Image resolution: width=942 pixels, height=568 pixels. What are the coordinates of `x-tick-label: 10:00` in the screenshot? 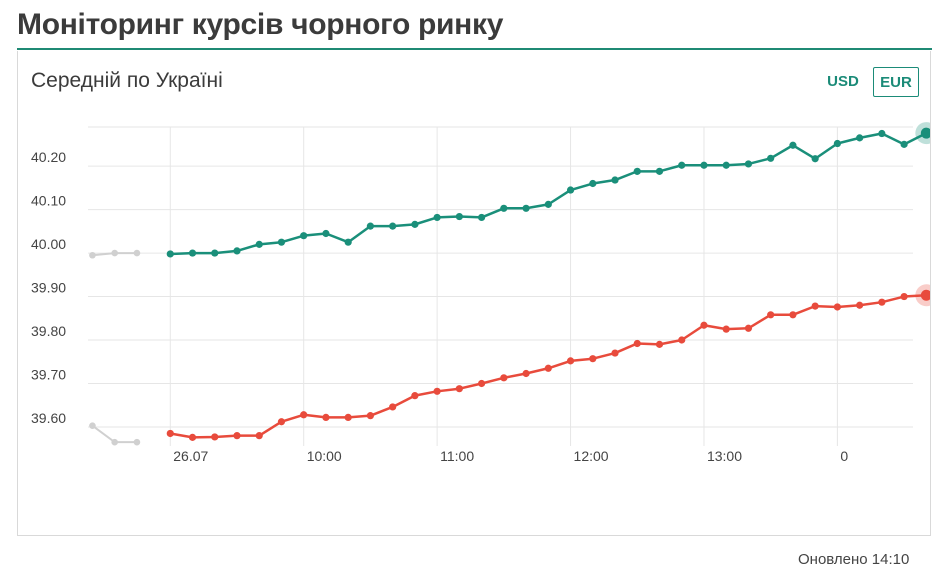 It's located at (324, 456).